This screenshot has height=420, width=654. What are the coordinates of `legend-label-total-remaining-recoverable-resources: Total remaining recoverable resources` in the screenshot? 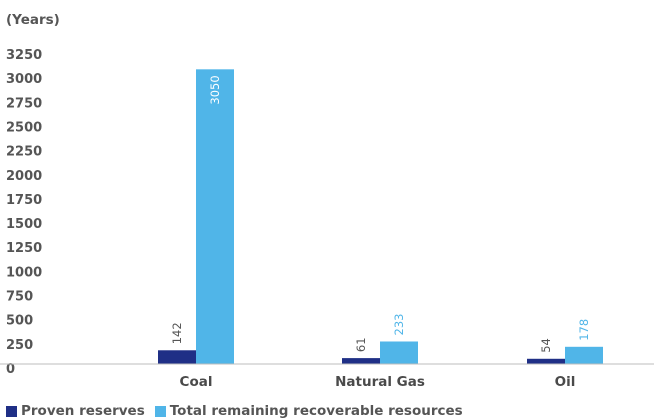 It's located at (316, 411).